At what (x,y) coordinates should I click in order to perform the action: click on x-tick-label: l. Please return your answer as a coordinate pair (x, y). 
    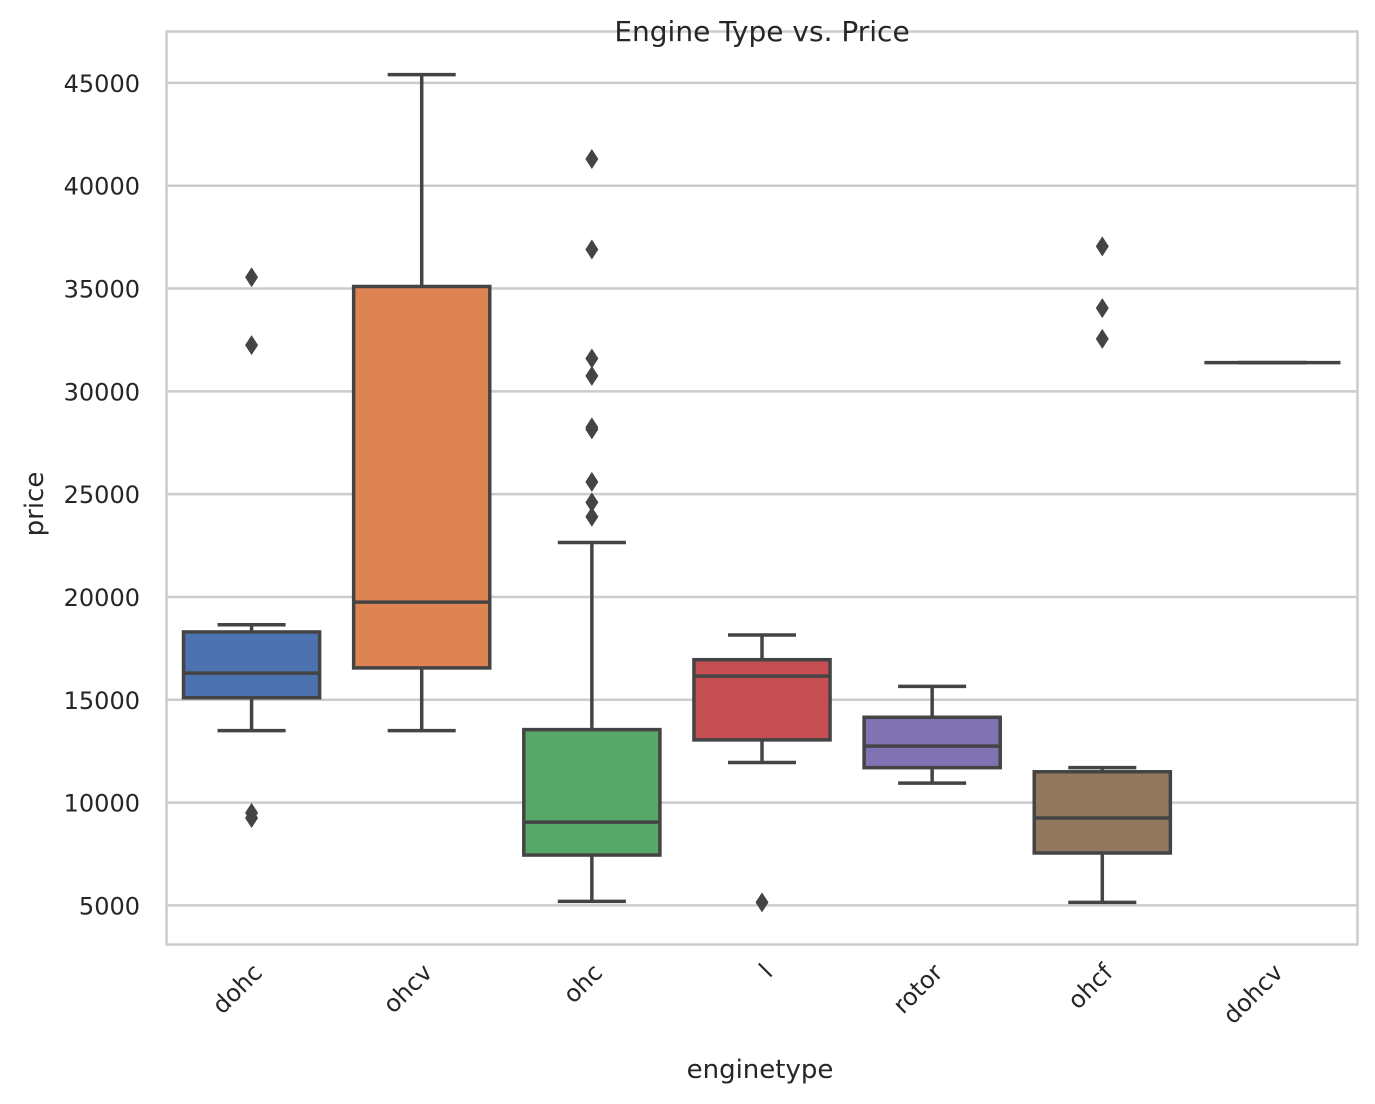
    Looking at the image, I should click on (766, 970).